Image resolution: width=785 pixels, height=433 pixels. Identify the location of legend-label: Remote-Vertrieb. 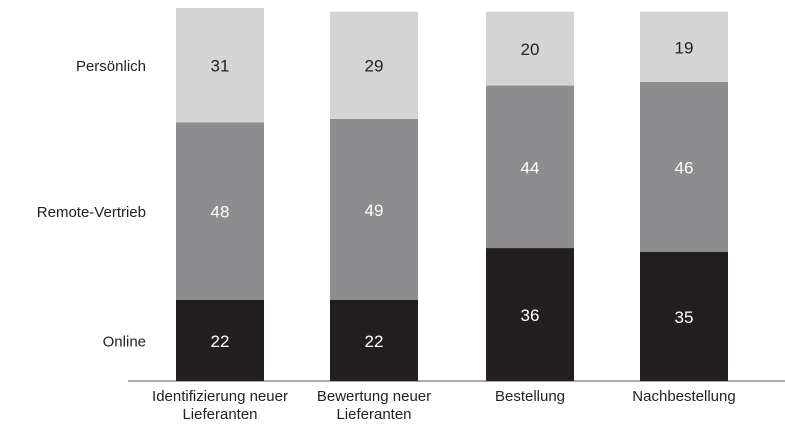
(91, 212).